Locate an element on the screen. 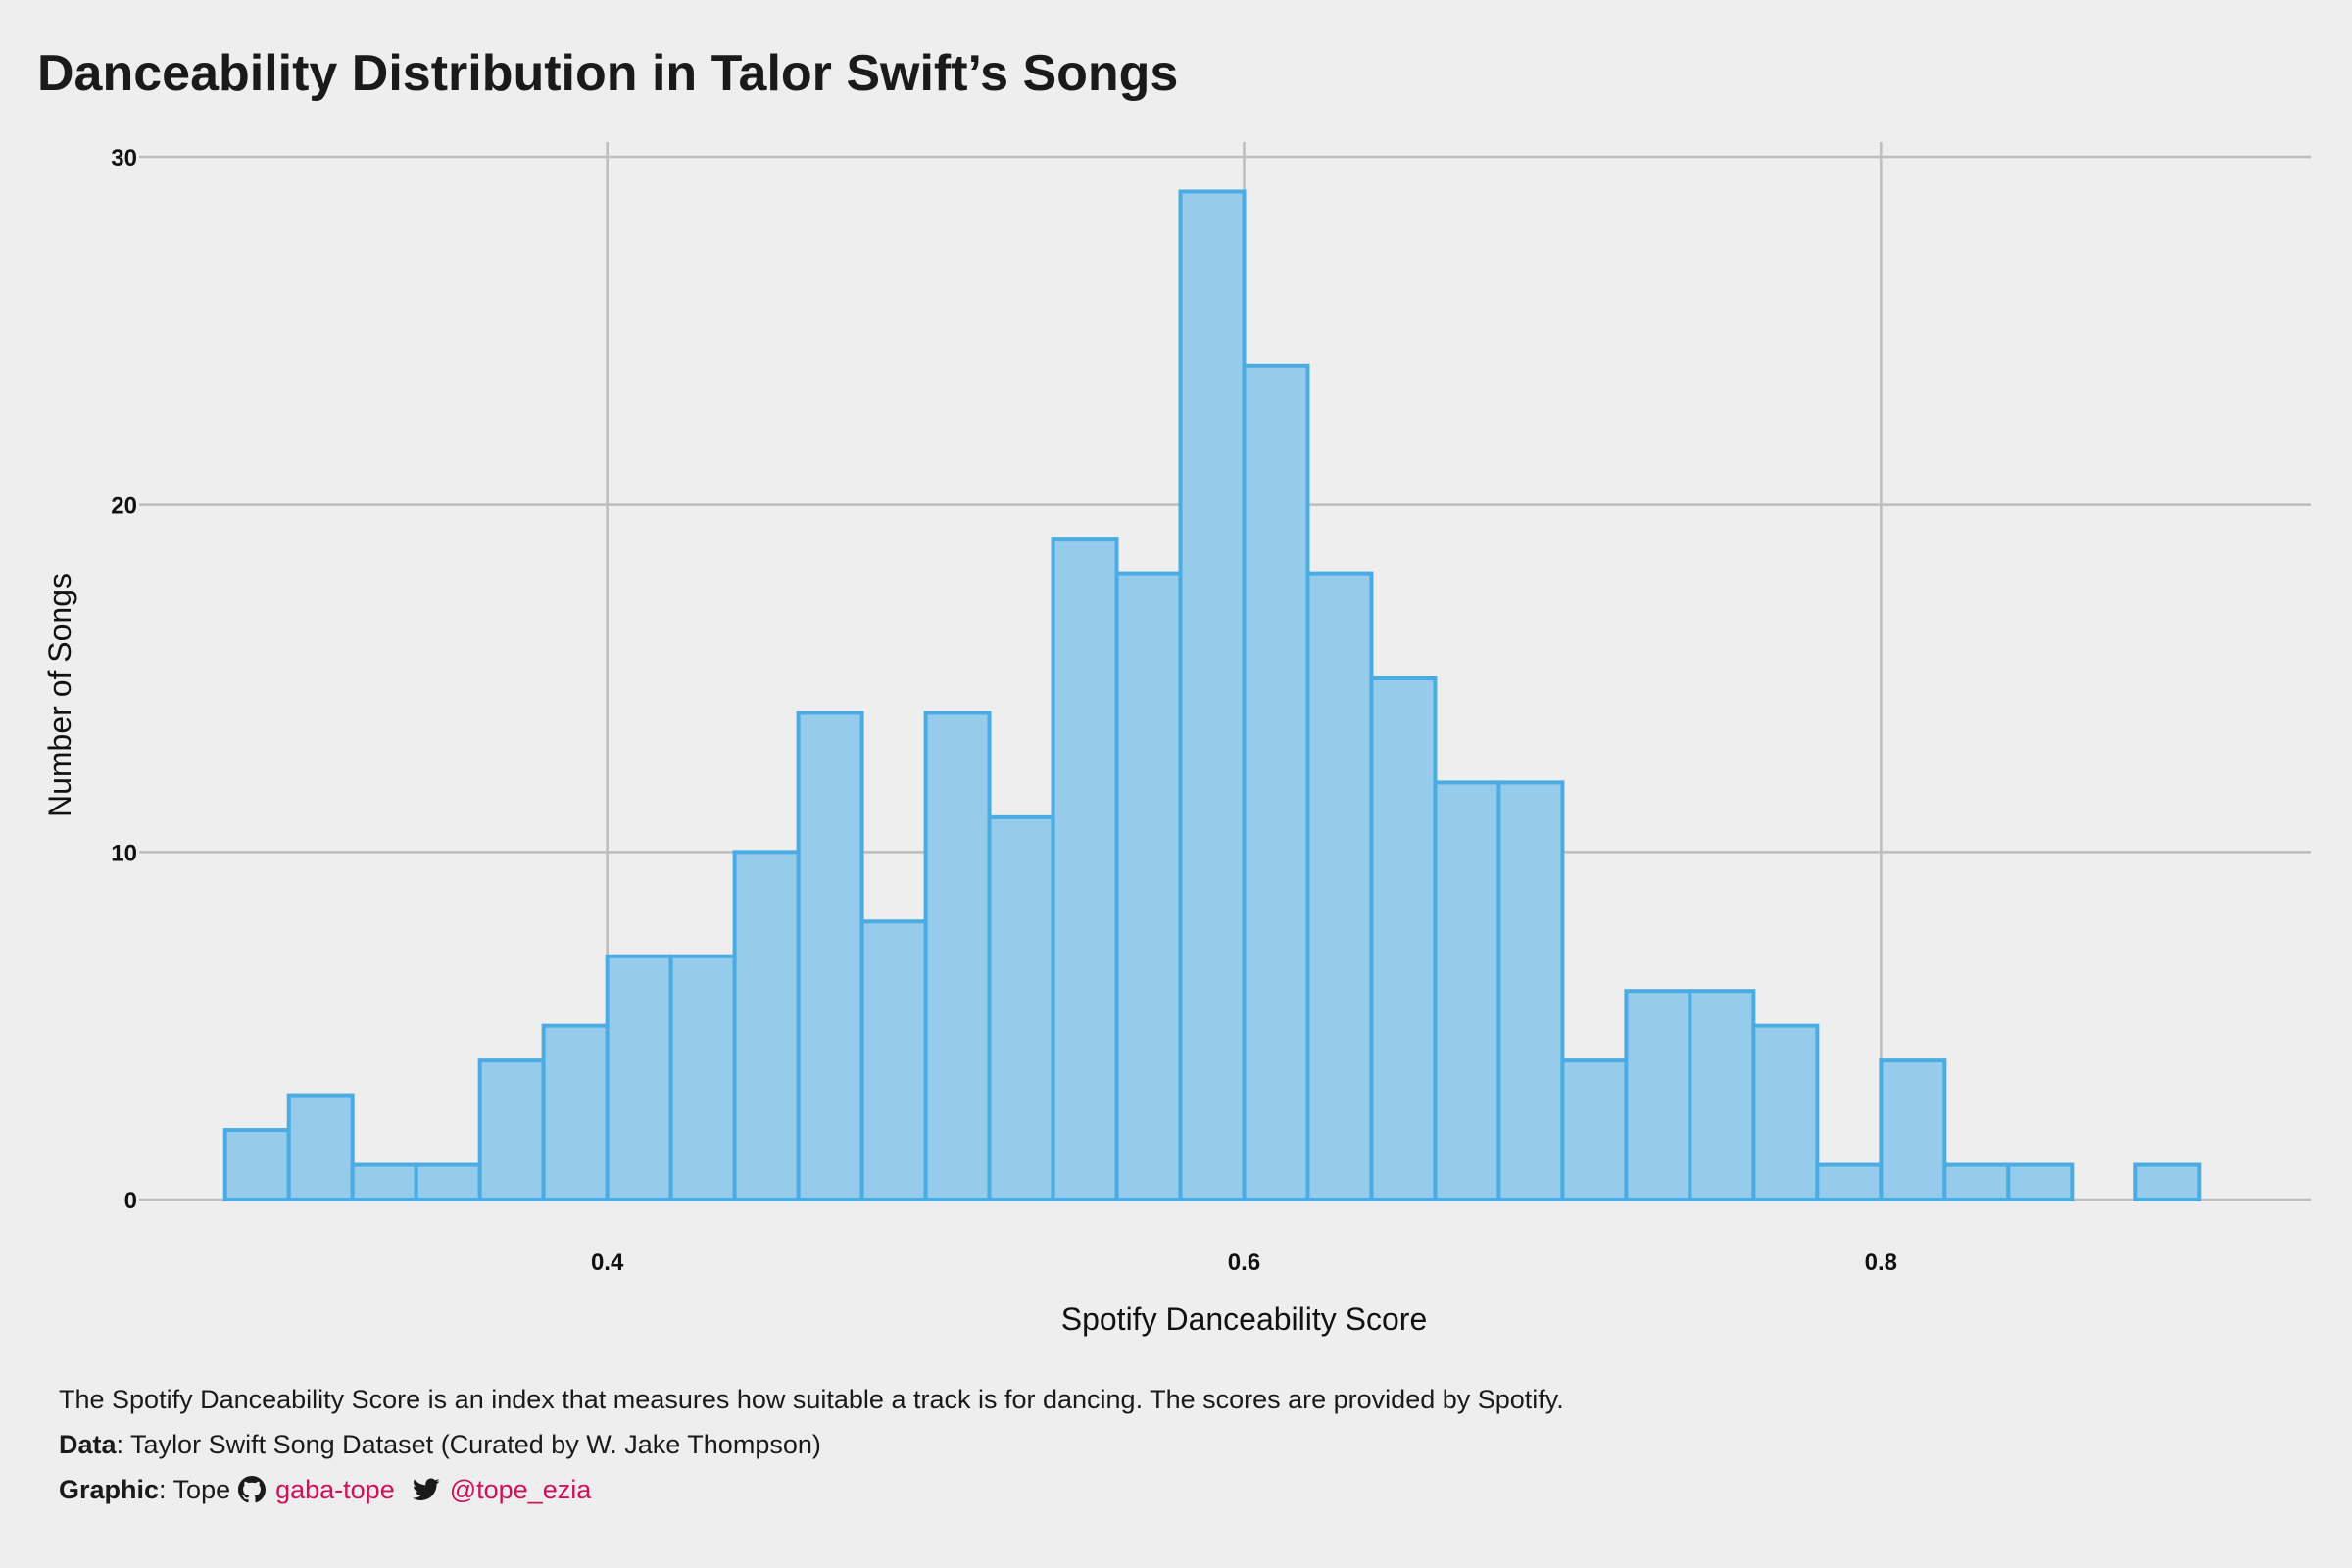 This screenshot has width=2352, height=1568. twitter-link: @tope_ezia is located at coordinates (520, 1489).